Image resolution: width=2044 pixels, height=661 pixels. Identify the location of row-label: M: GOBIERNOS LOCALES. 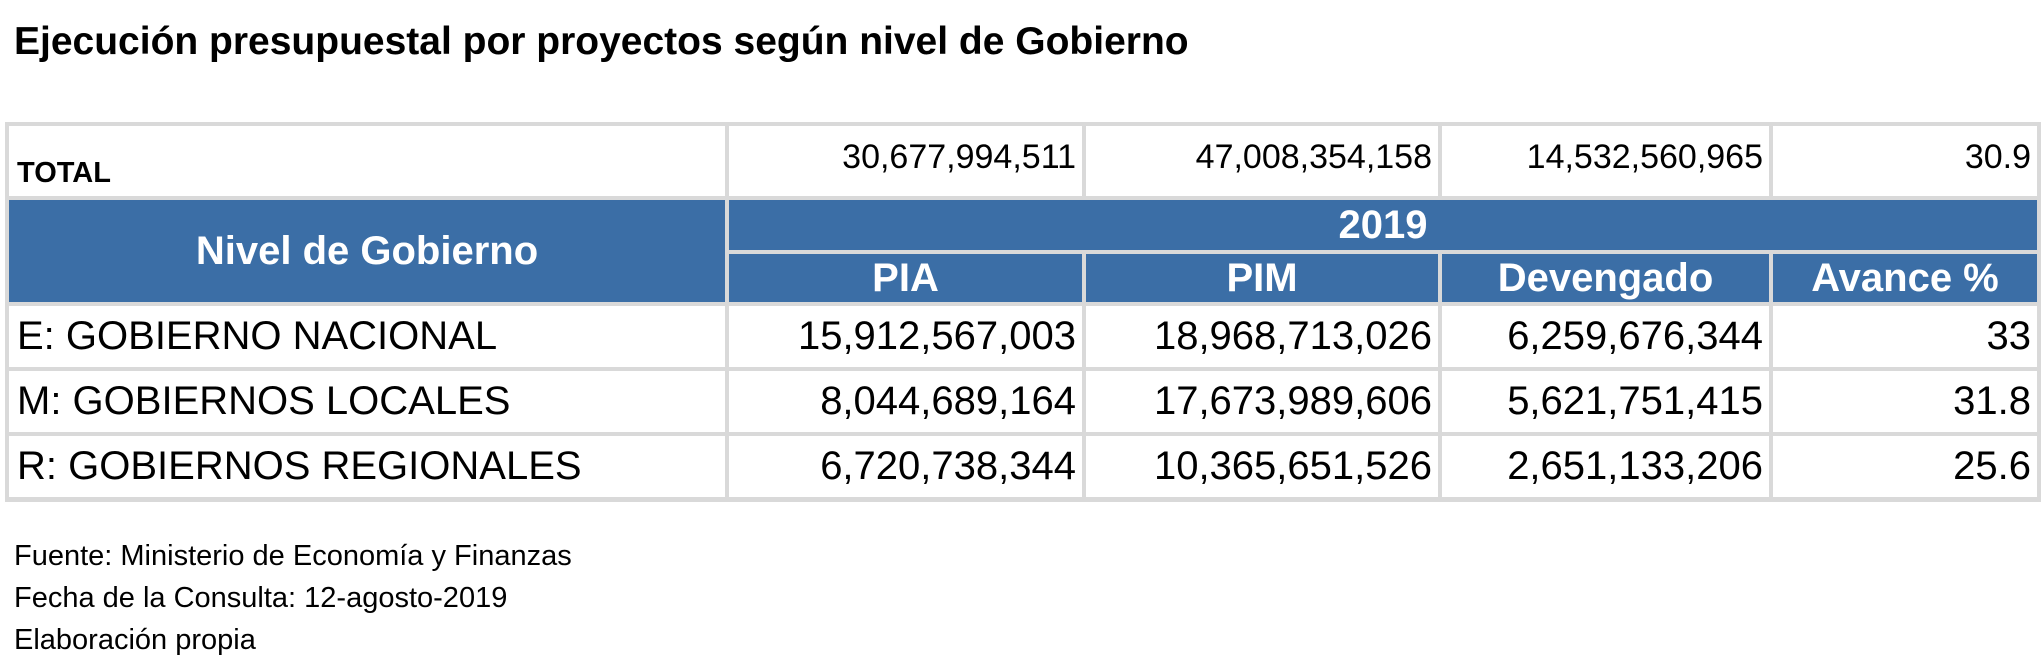
(367, 401).